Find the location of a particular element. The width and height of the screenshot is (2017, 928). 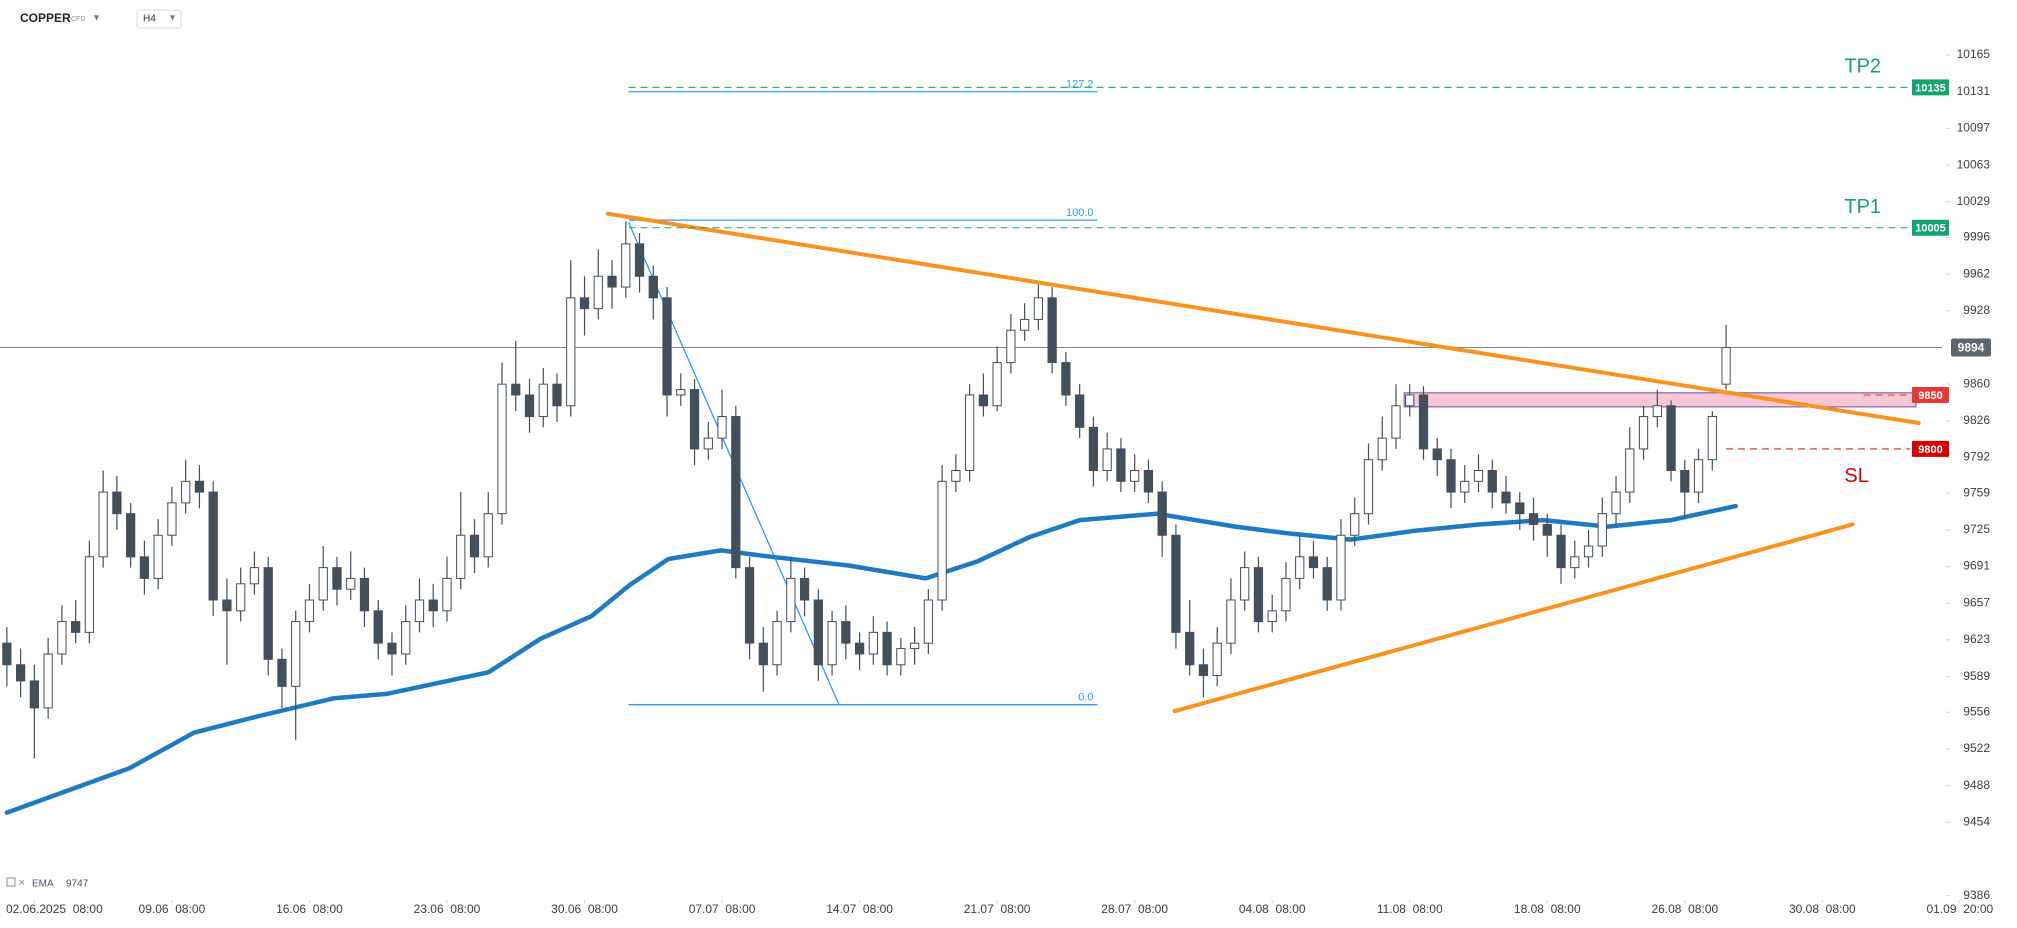

header: COPPER CFD ▾ H4 ▾ is located at coordinates (101, 19).